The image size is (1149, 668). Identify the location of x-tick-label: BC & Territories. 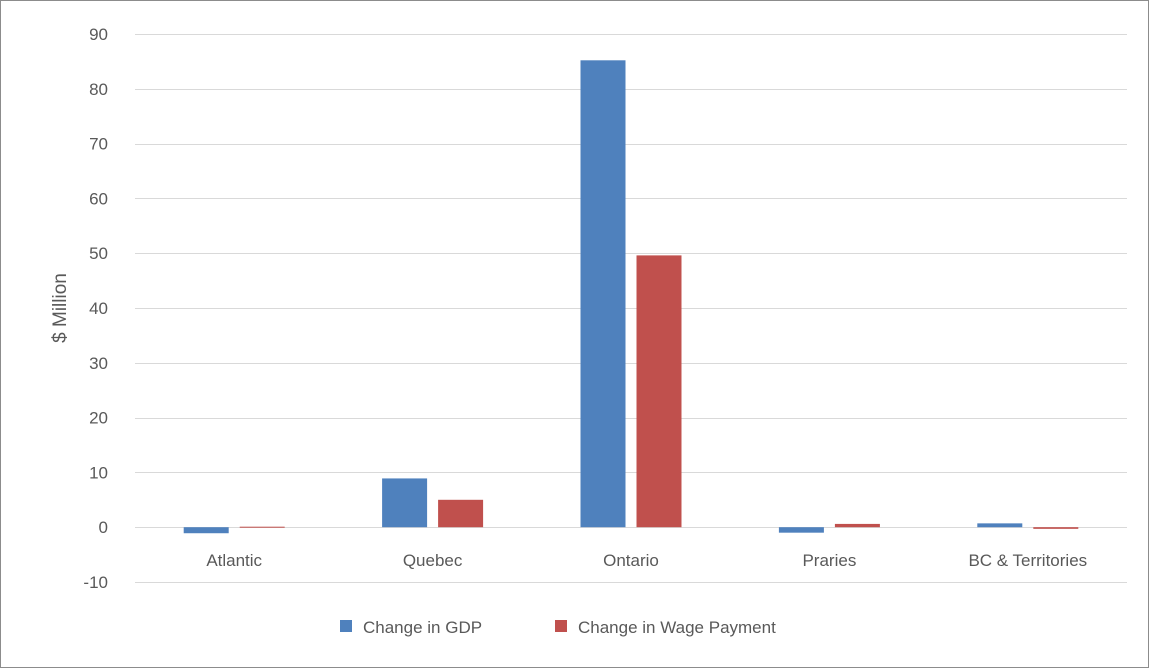
(1027, 560).